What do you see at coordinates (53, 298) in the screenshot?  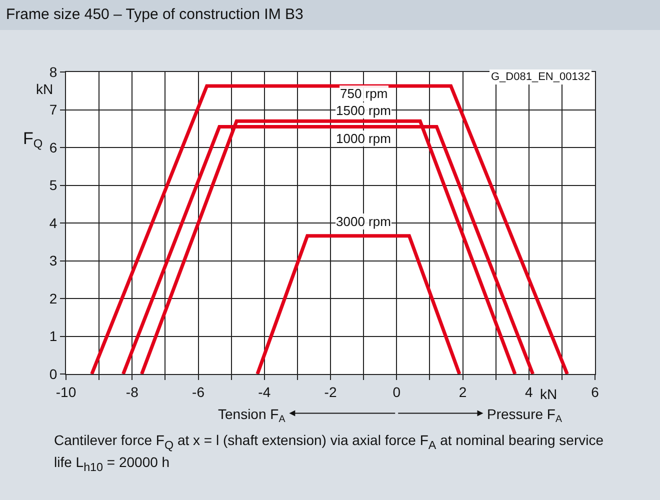 I see `y-tick-label: 2` at bounding box center [53, 298].